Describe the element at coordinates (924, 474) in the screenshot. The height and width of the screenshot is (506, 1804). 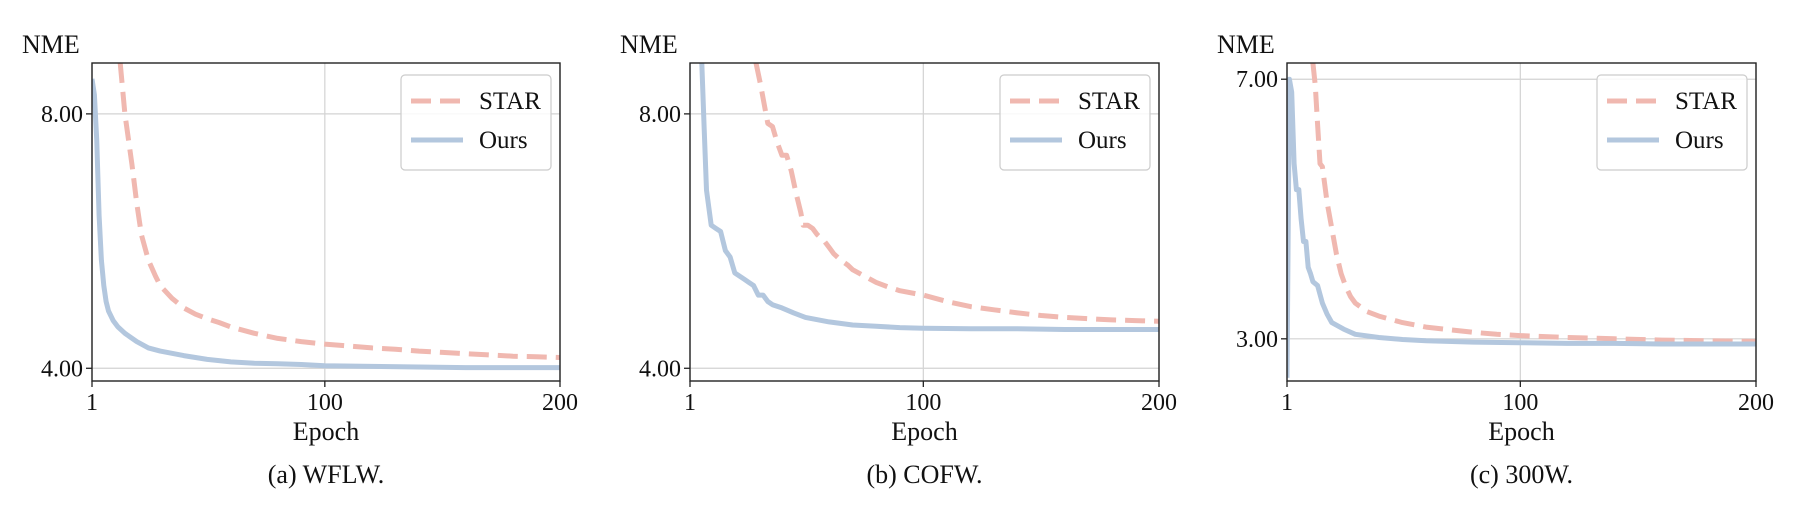
I see `panel-caption: (b) COFW.` at that location.